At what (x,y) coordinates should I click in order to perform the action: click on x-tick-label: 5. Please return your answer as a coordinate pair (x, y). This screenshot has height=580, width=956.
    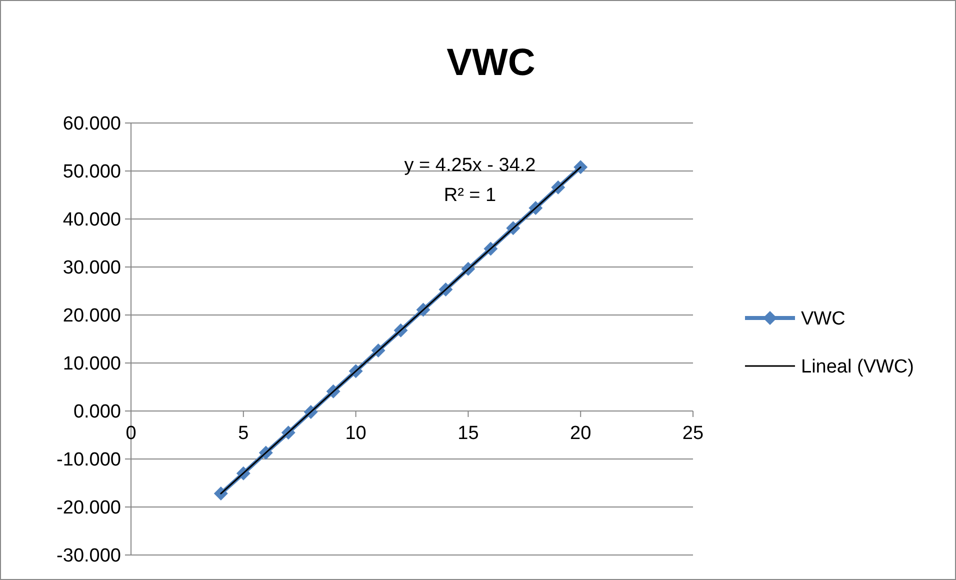
    Looking at the image, I should click on (243, 433).